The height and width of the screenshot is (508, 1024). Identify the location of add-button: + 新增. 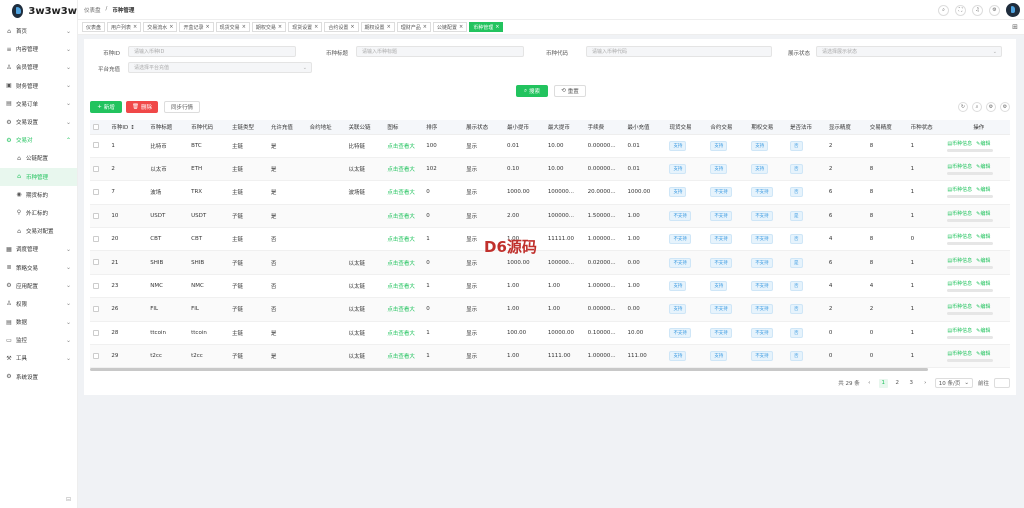
(106, 107).